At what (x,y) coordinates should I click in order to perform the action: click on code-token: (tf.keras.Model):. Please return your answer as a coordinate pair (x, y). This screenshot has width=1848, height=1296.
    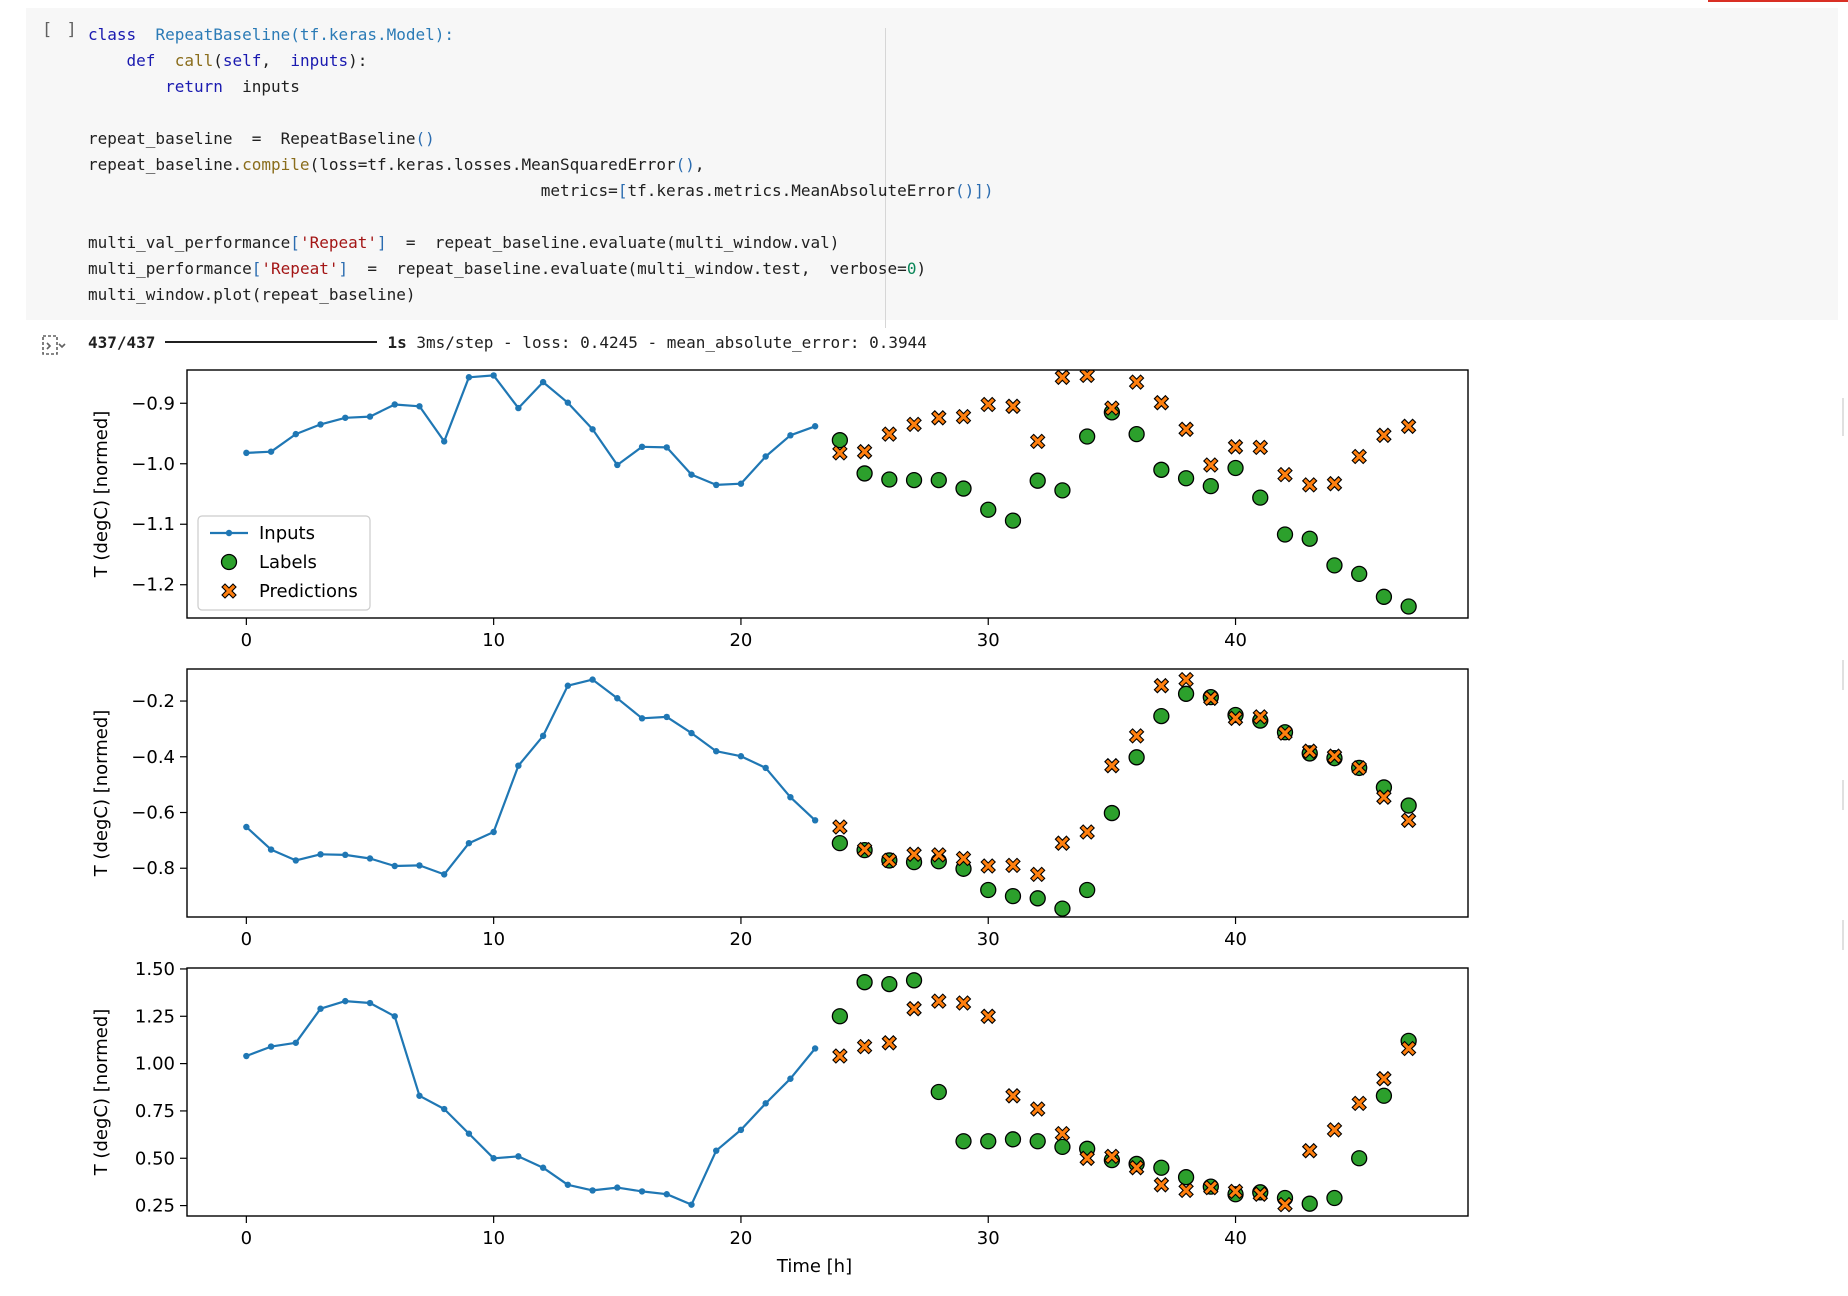
    Looking at the image, I should click on (372, 34).